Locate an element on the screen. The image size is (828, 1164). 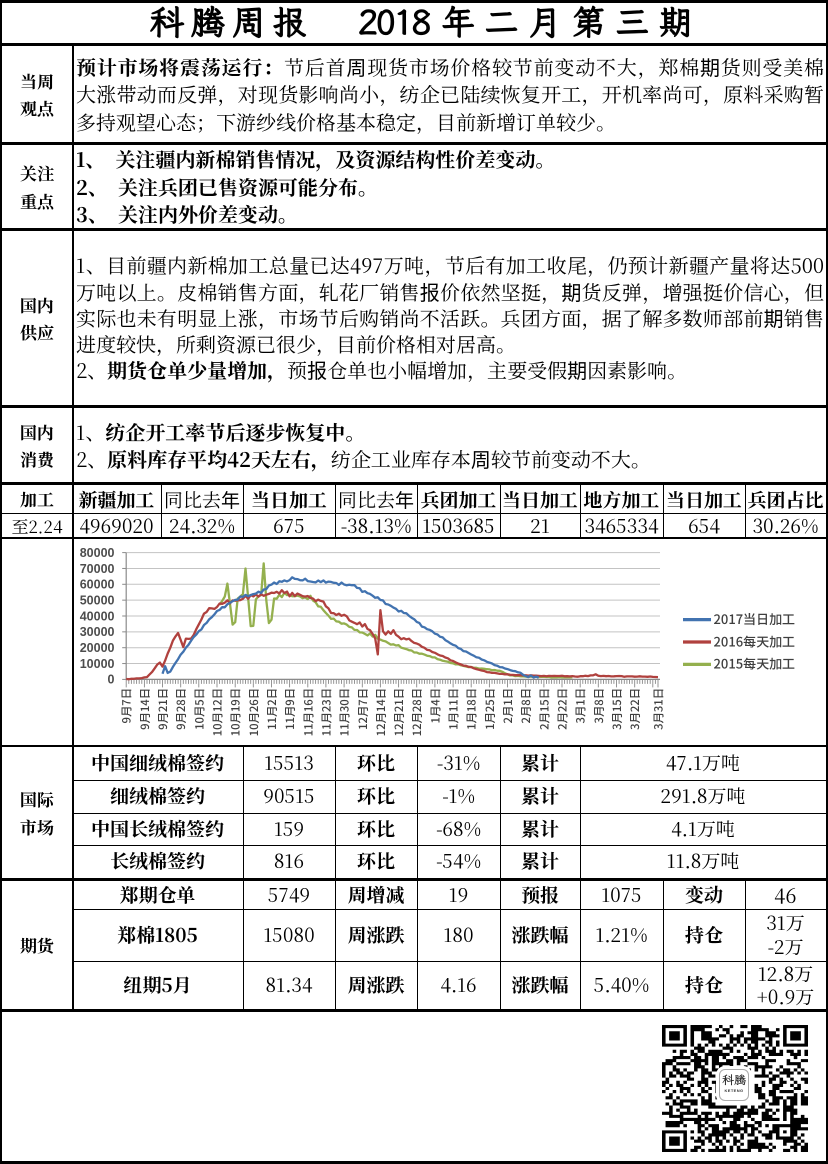
svg-text: 10月26日 is located at coordinates (254, 712).